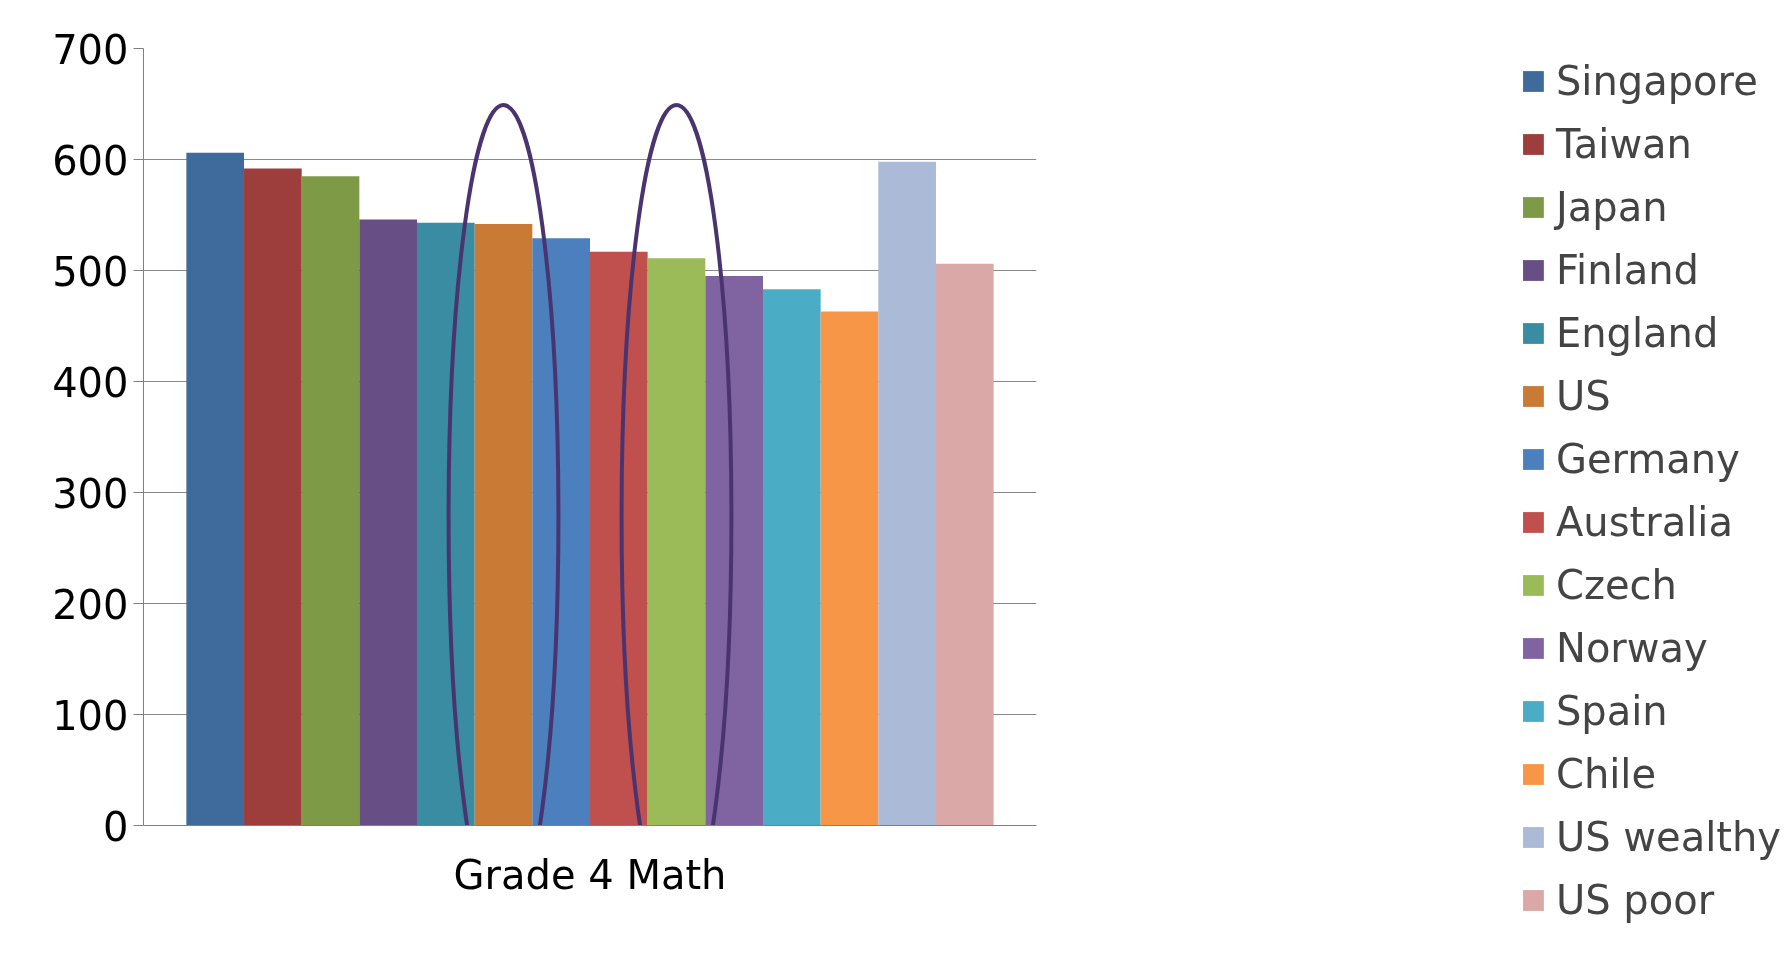  I want to click on legend-label: Chile, so click(1606, 774).